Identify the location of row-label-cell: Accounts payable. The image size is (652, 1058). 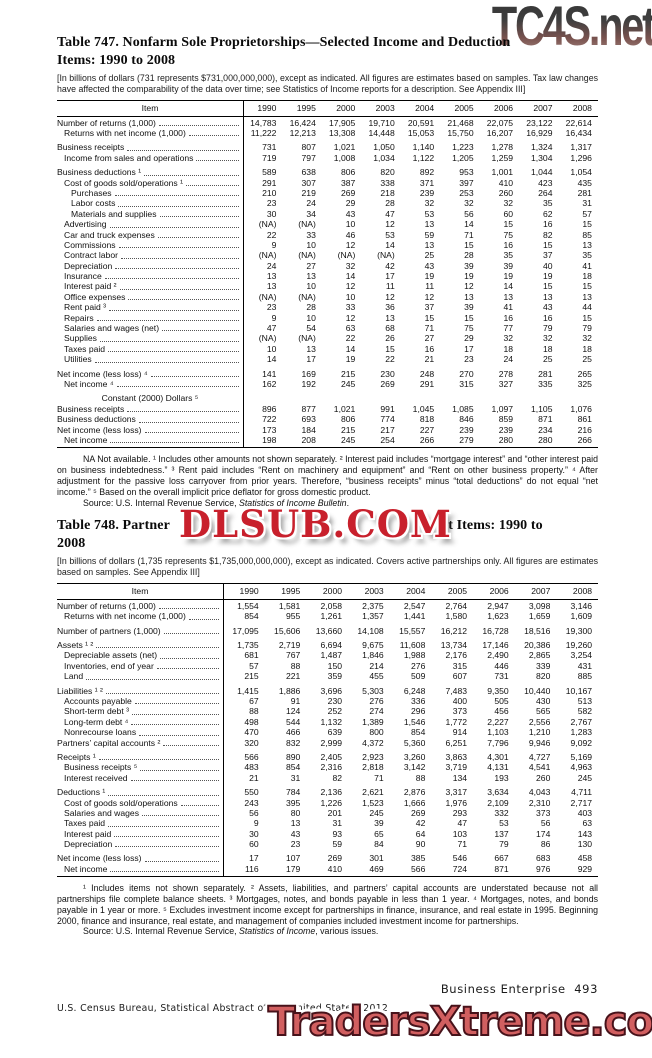
(140, 701).